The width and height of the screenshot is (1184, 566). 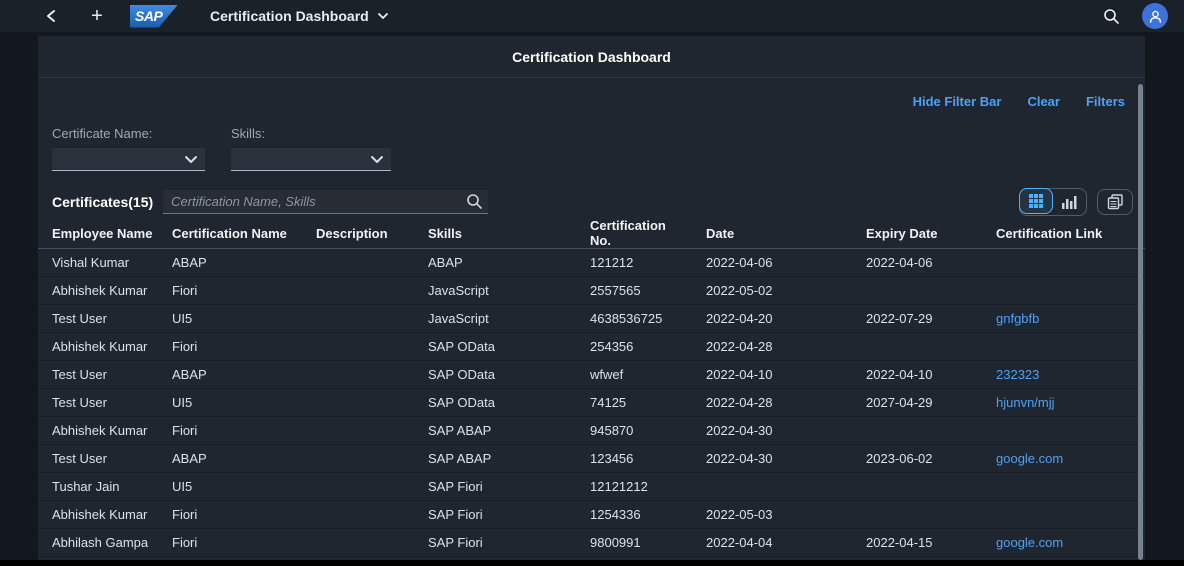 What do you see at coordinates (1043, 101) in the screenshot?
I see `clear-filters-button: Clear` at bounding box center [1043, 101].